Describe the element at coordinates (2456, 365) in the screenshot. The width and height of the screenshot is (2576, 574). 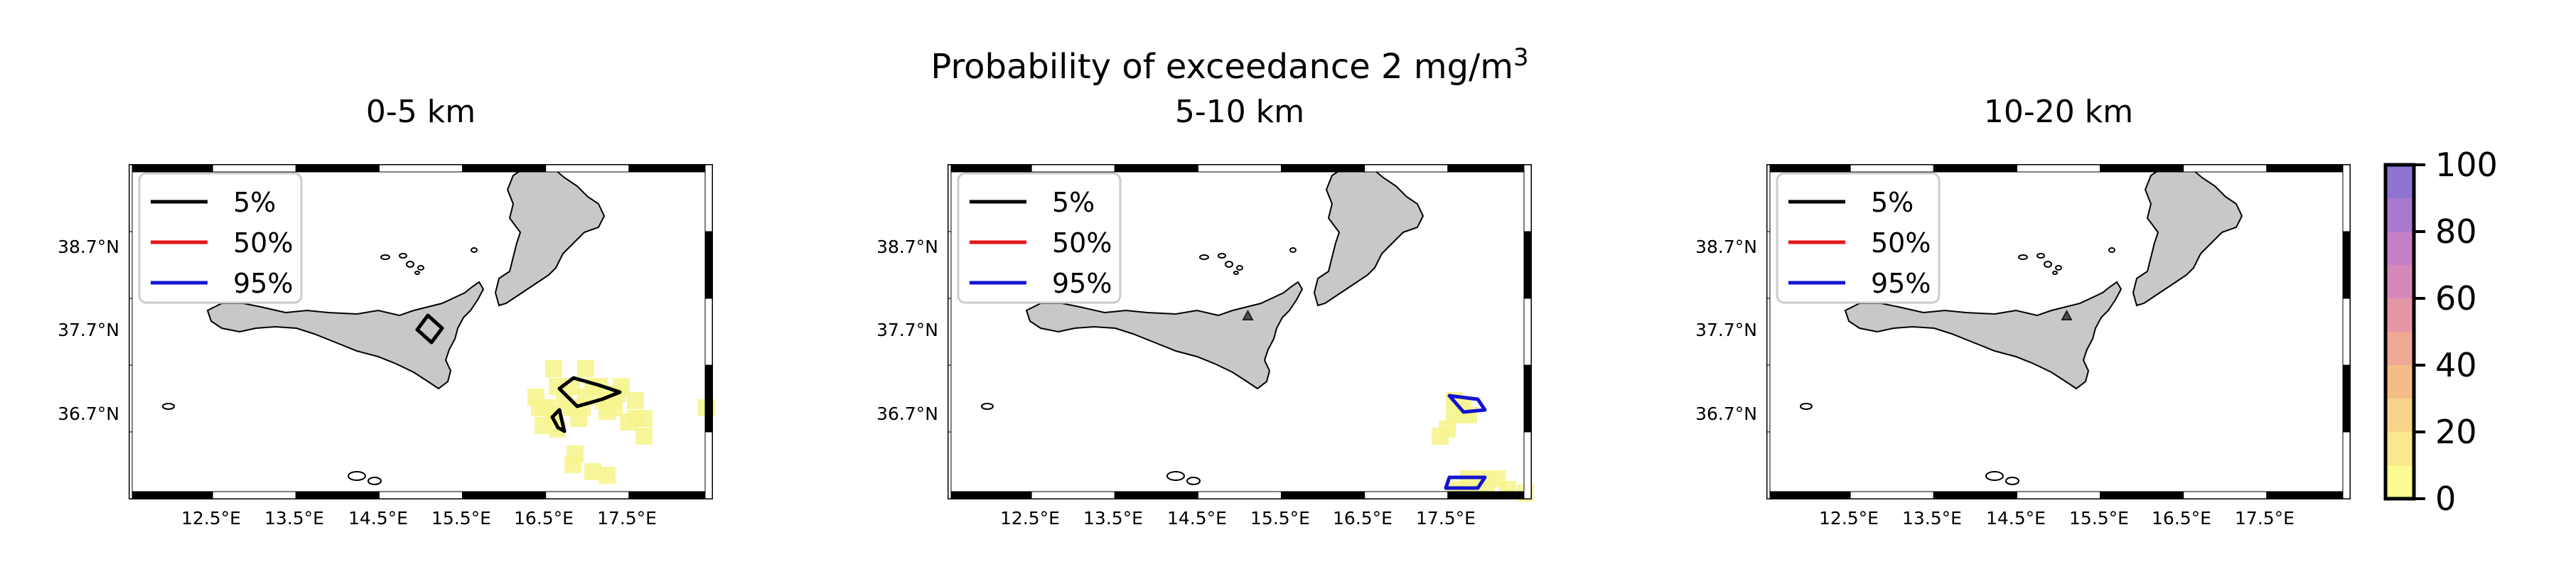
I see `colorbar-tick-label: 40` at that location.